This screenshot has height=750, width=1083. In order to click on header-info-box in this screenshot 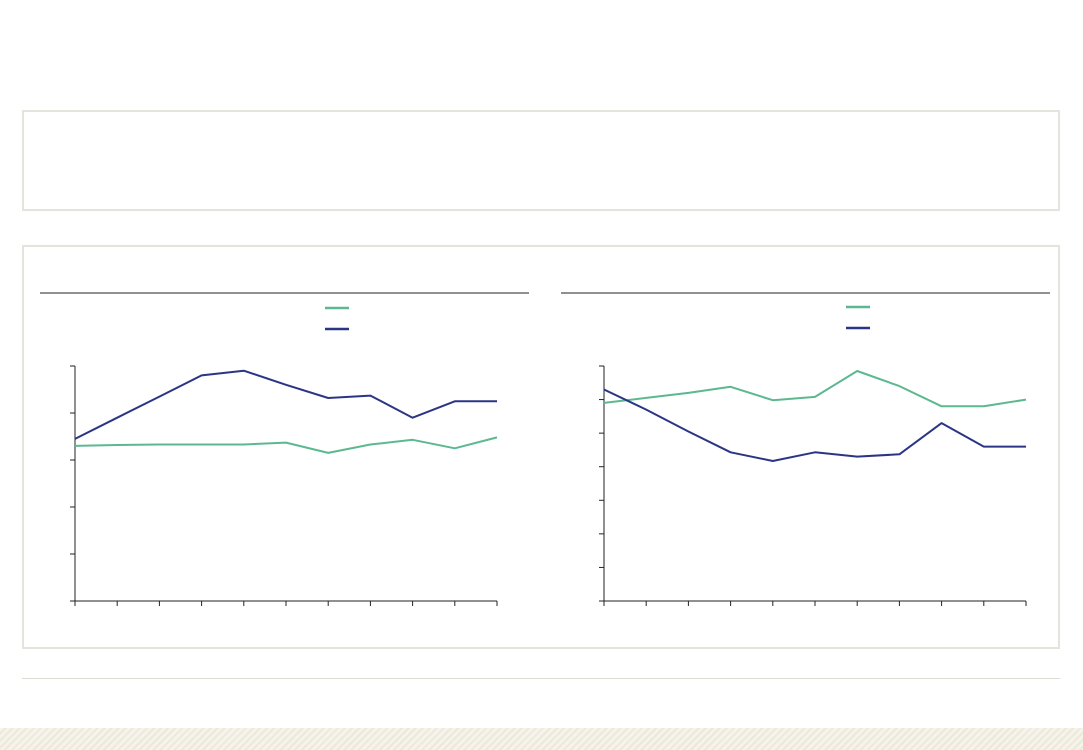, I will do `click(541, 160)`.